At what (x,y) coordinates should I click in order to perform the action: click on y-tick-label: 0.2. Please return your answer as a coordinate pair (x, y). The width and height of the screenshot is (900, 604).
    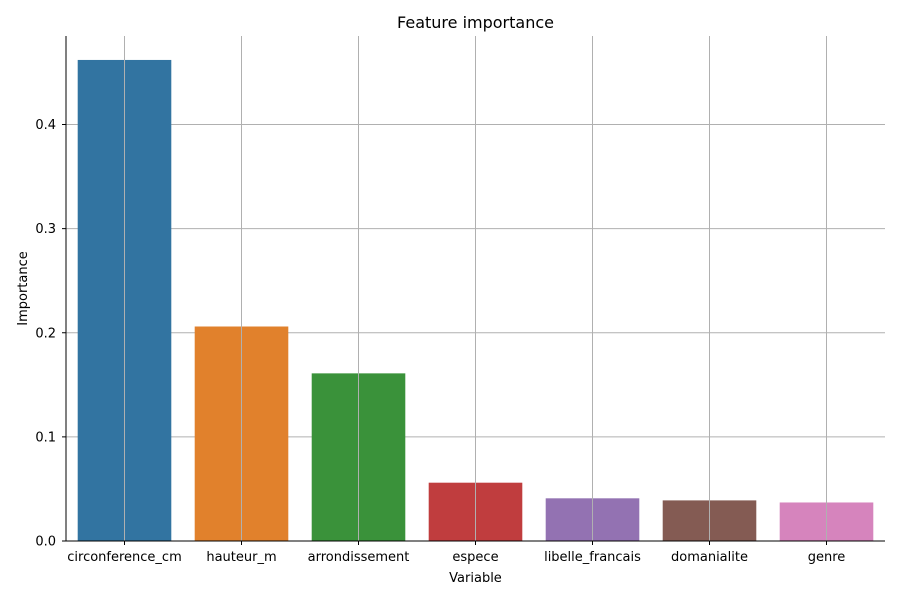
    Looking at the image, I should click on (45, 333).